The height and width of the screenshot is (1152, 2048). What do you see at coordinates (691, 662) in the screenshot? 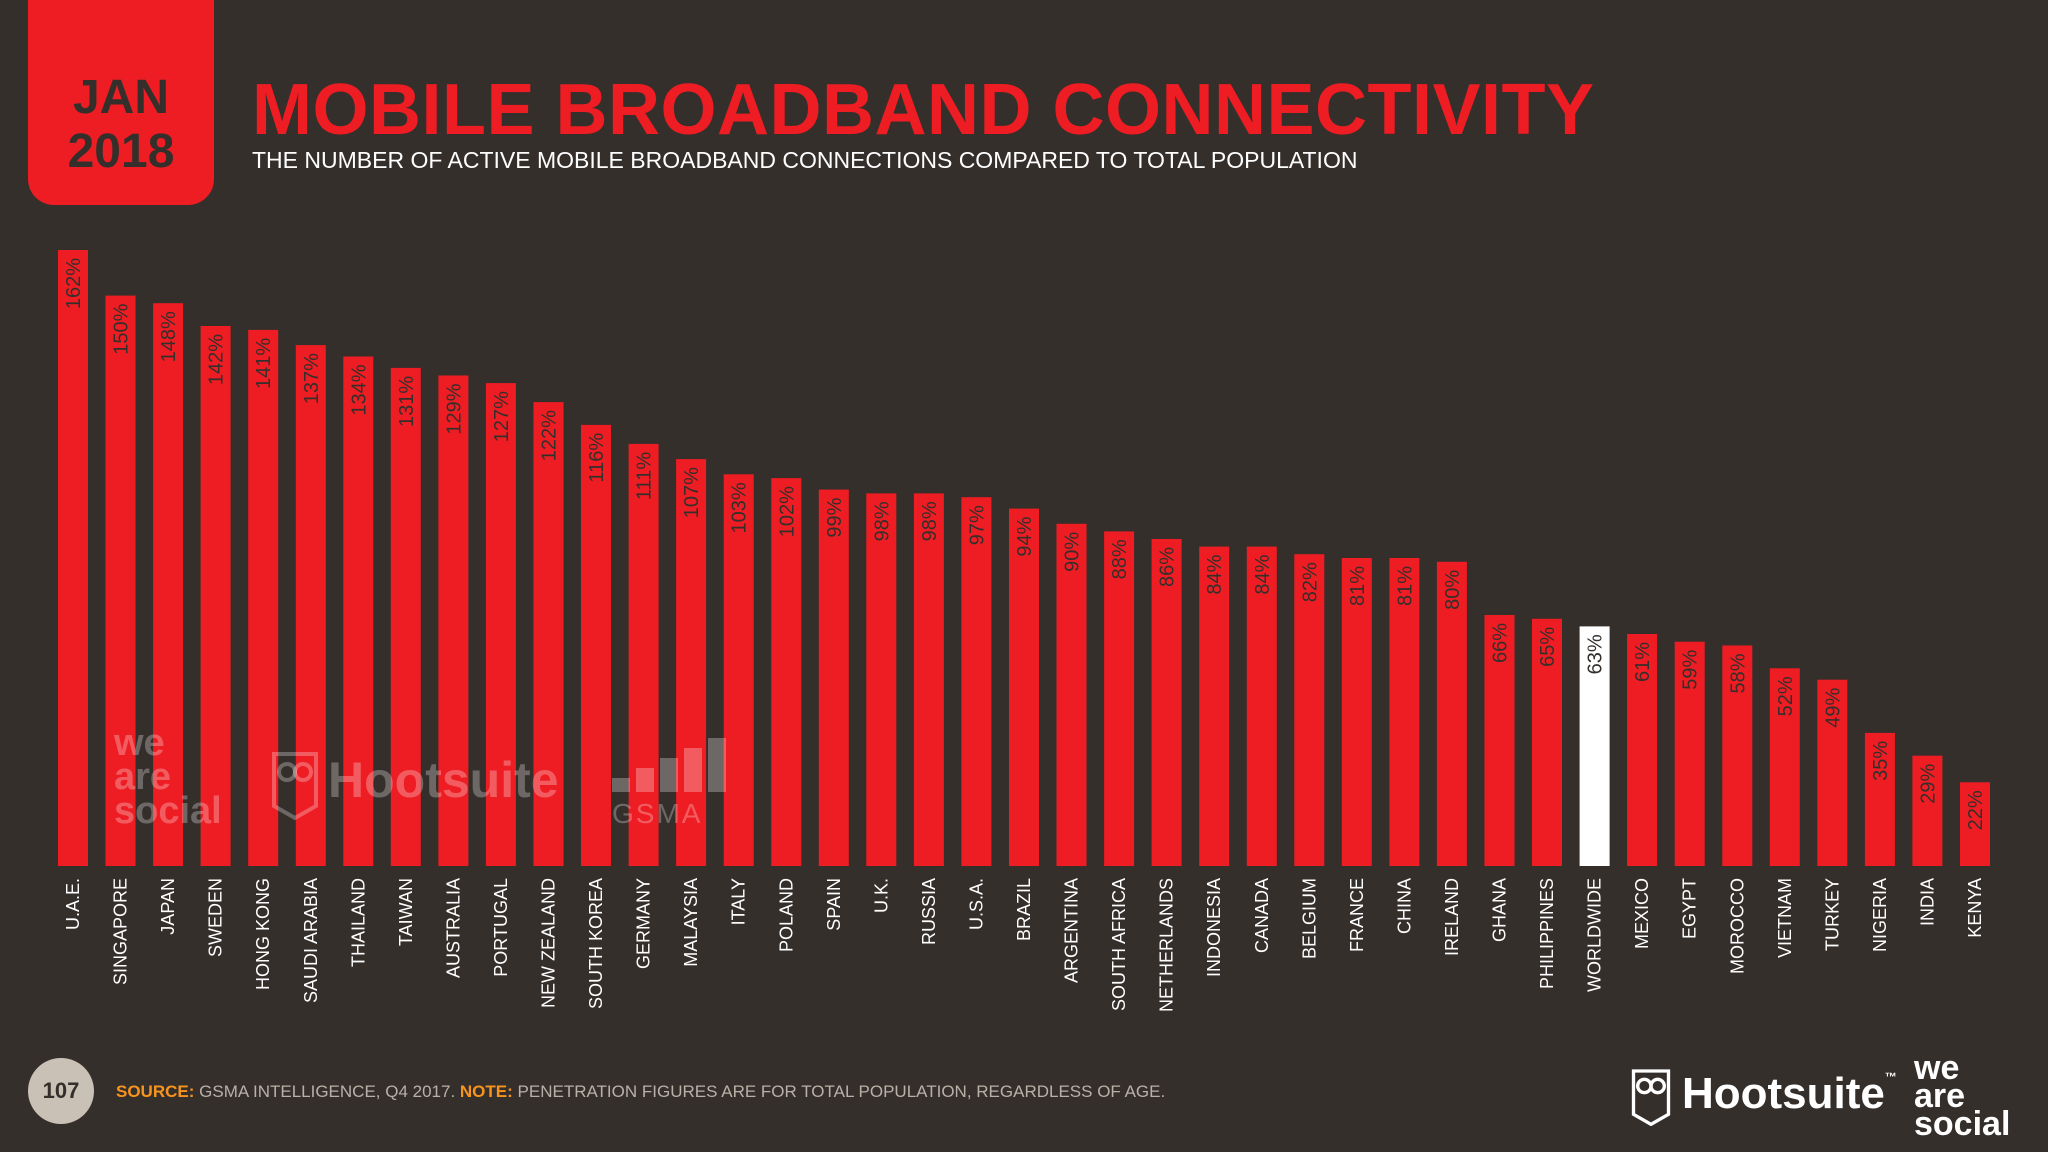
I see `bar-malaysia` at bounding box center [691, 662].